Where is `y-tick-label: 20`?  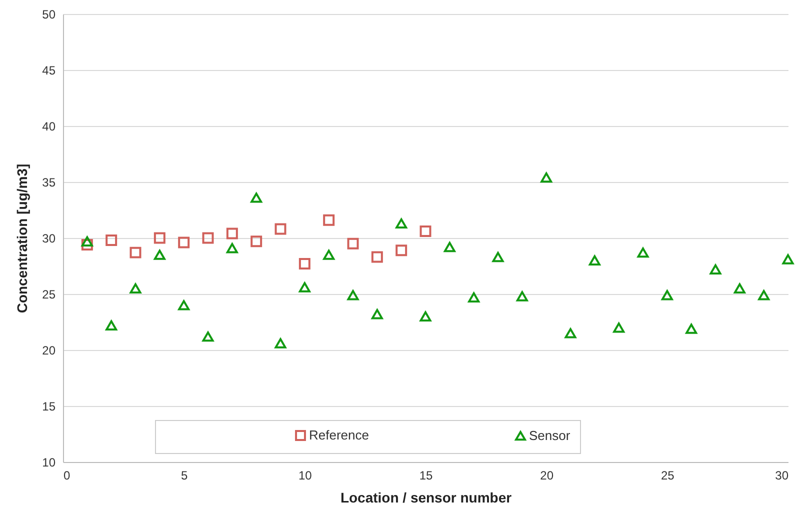
y-tick-label: 20 is located at coordinates (49, 351).